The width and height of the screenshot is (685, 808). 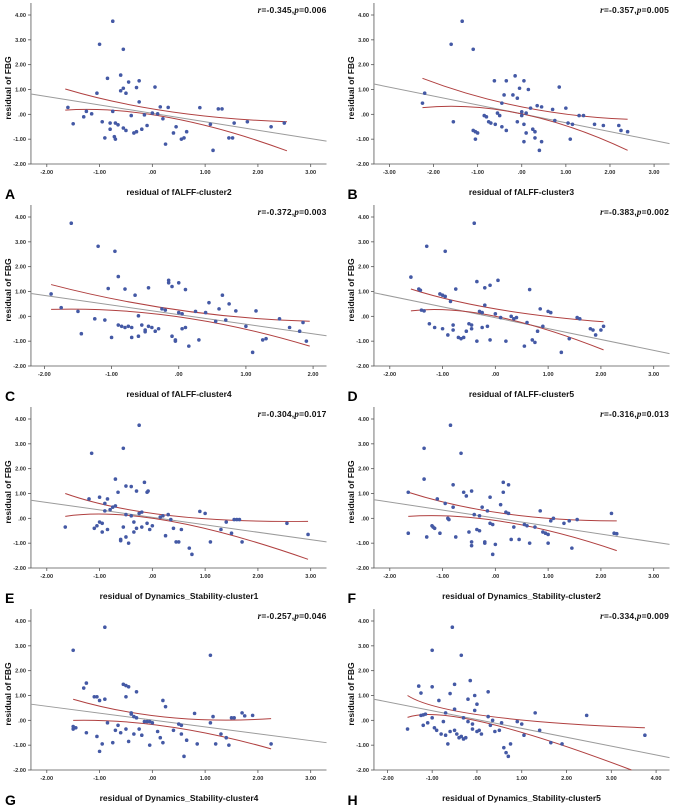 I want to click on x-axis-label: residual of Dynamics_Stability-cluster2, so click(x=521, y=596).